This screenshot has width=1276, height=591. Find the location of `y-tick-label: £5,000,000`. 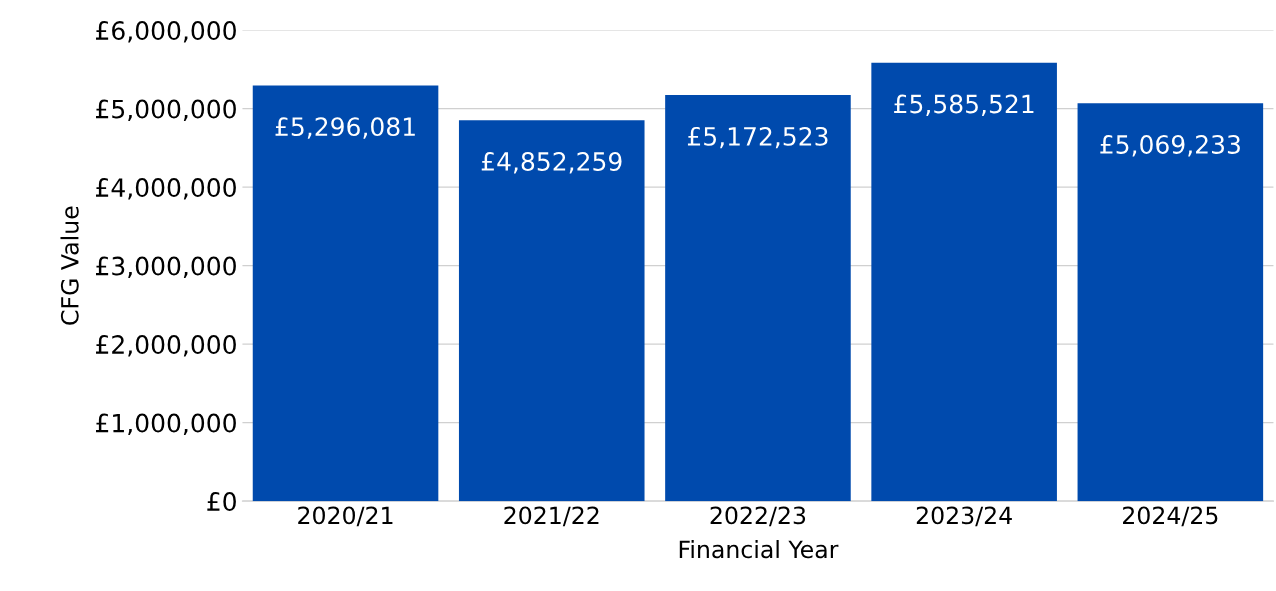

y-tick-label: £5,000,000 is located at coordinates (166, 110).